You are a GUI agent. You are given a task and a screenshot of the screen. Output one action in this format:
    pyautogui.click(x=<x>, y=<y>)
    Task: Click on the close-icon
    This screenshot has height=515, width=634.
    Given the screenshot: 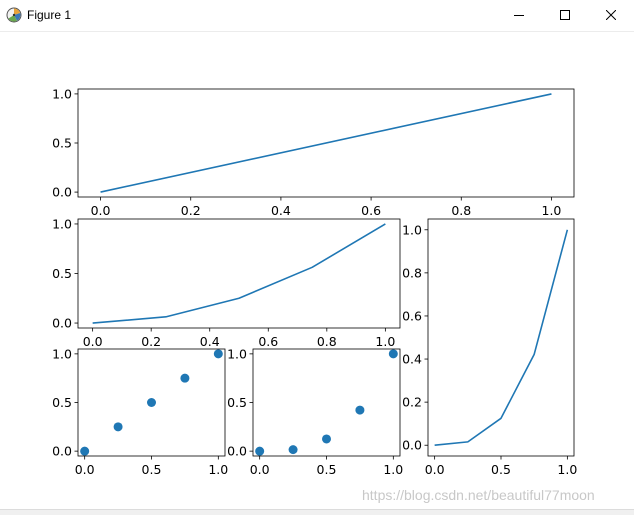 What is the action you would take?
    pyautogui.click(x=611, y=15)
    